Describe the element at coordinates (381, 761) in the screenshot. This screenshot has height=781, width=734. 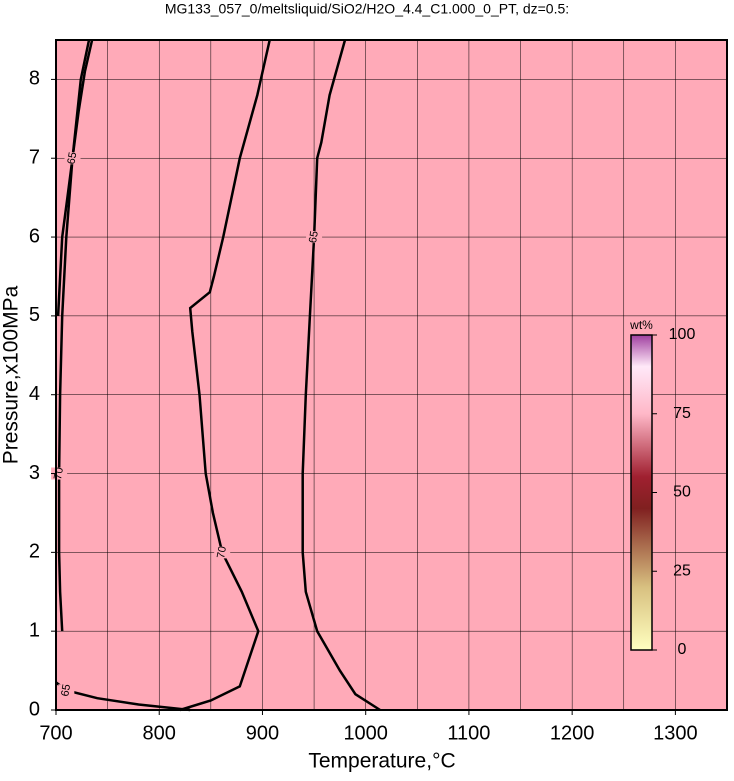
I see `x-axis-label: Temperature,°C` at that location.